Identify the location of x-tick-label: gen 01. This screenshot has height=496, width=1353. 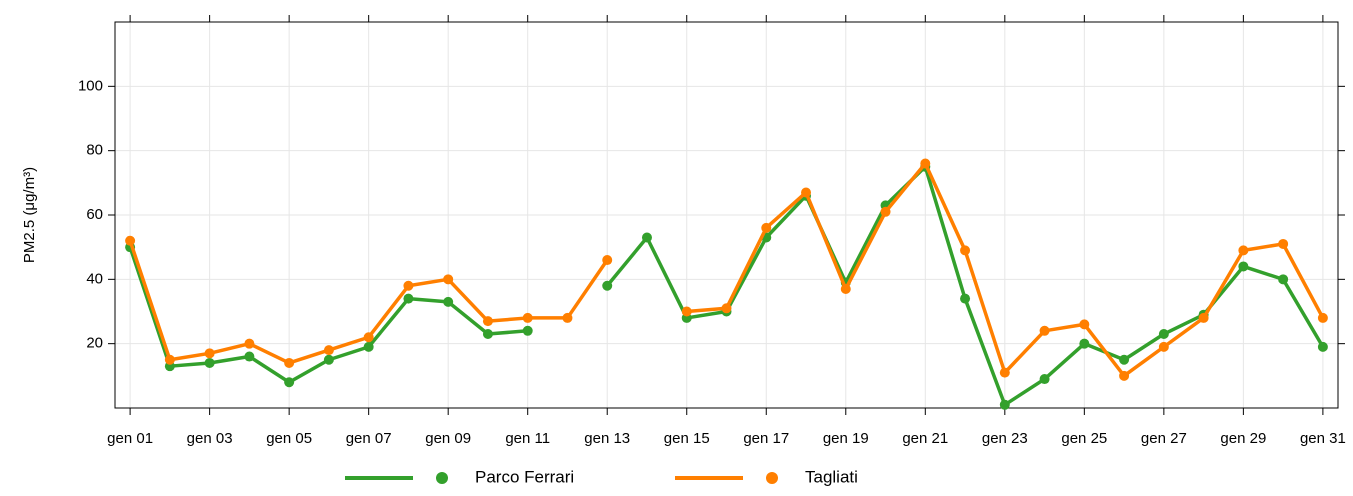
(130, 438).